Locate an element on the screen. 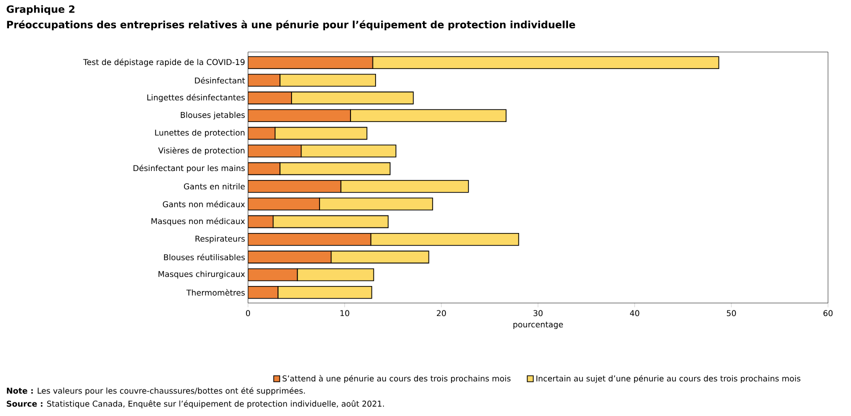  y-tick-label: Masques chirurgicaux is located at coordinates (201, 274).